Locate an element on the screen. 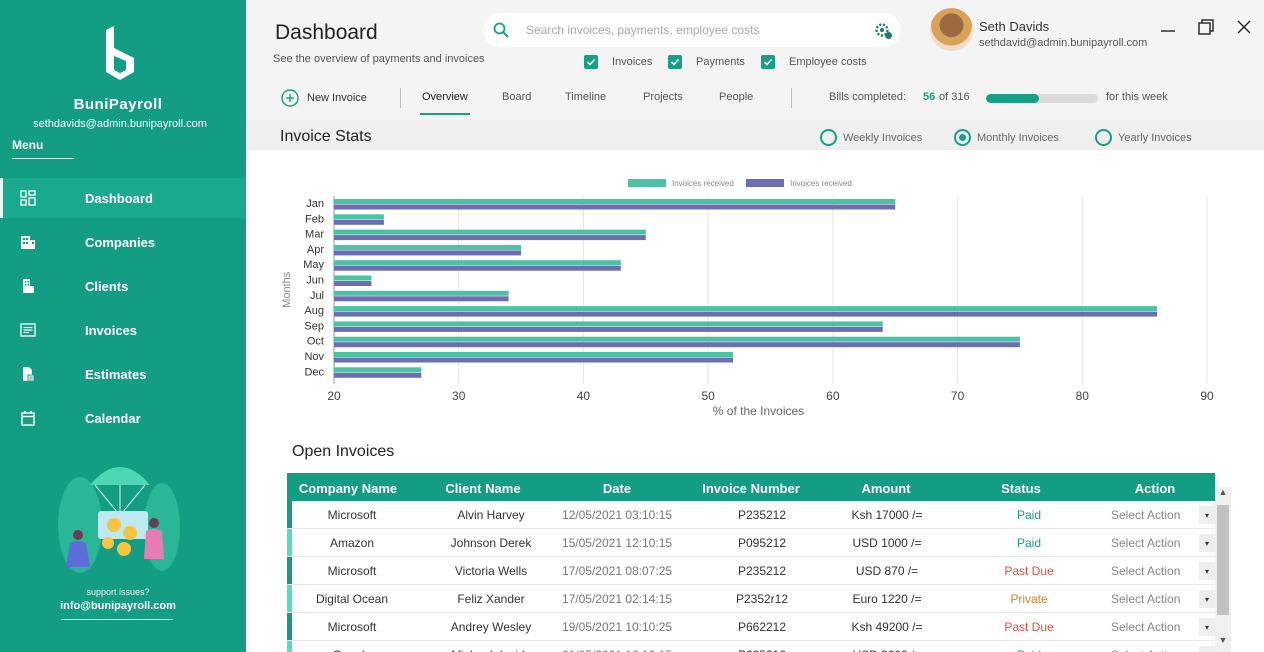 The width and height of the screenshot is (1264, 652). scroll-up-icon: ▲ is located at coordinates (1223, 492).